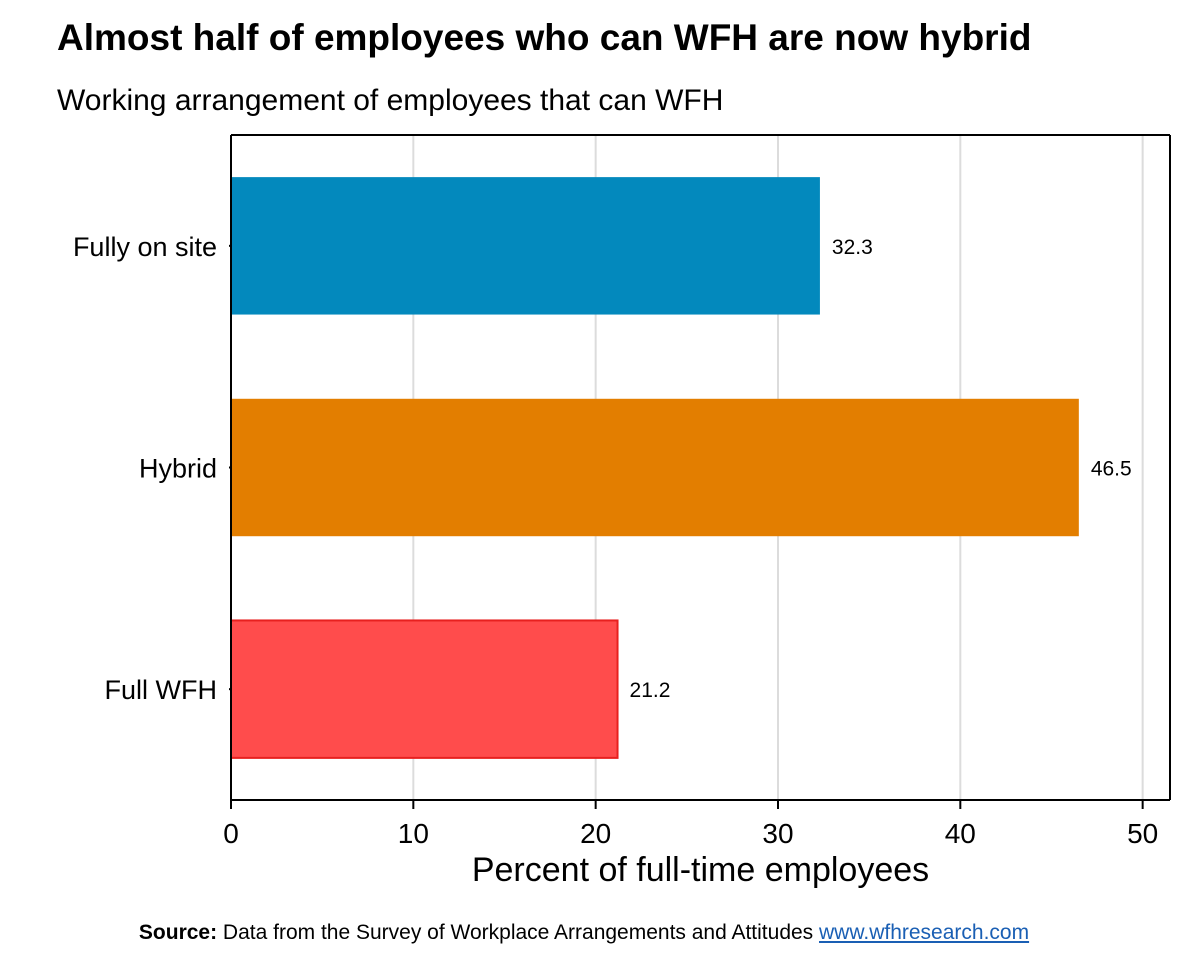 This screenshot has width=1200, height=961. Describe the element at coordinates (525, 246) in the screenshot. I see `bar-fully-on-site` at that location.